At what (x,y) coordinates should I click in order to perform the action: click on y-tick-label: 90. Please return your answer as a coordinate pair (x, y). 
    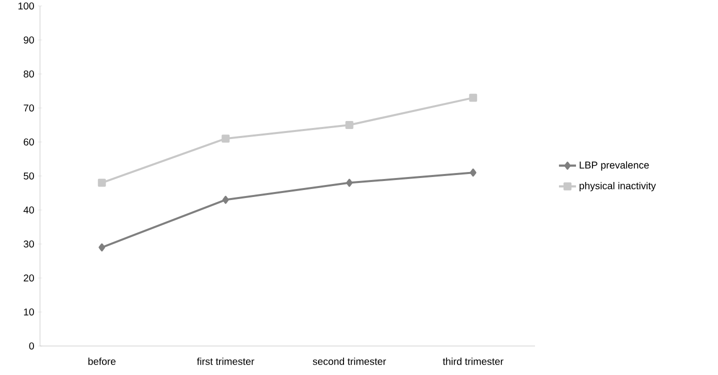
    Looking at the image, I should click on (29, 40).